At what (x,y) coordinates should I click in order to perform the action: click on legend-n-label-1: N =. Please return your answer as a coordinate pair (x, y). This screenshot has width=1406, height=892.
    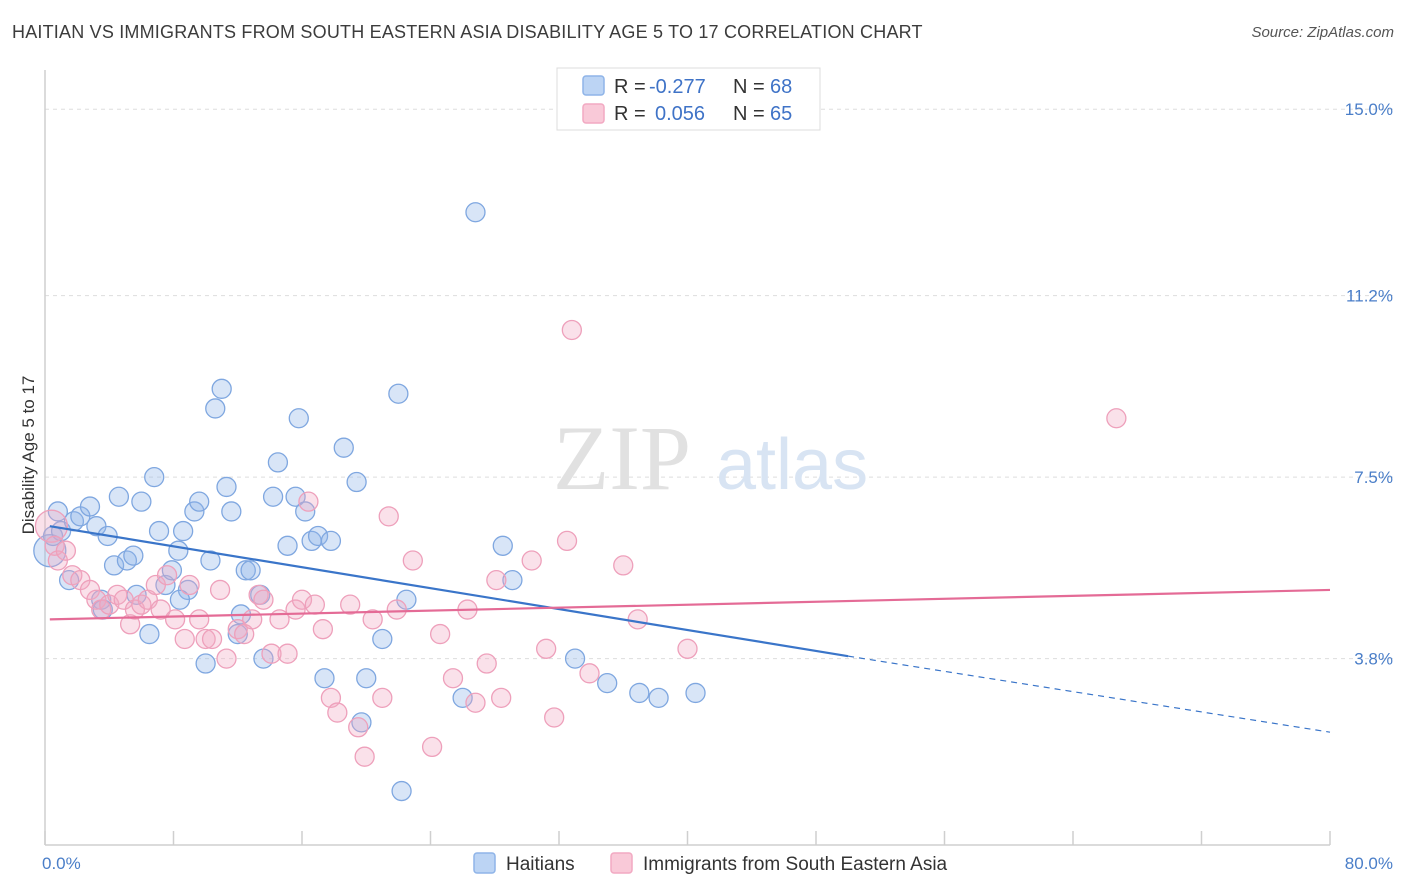
    Looking at the image, I should click on (749, 87).